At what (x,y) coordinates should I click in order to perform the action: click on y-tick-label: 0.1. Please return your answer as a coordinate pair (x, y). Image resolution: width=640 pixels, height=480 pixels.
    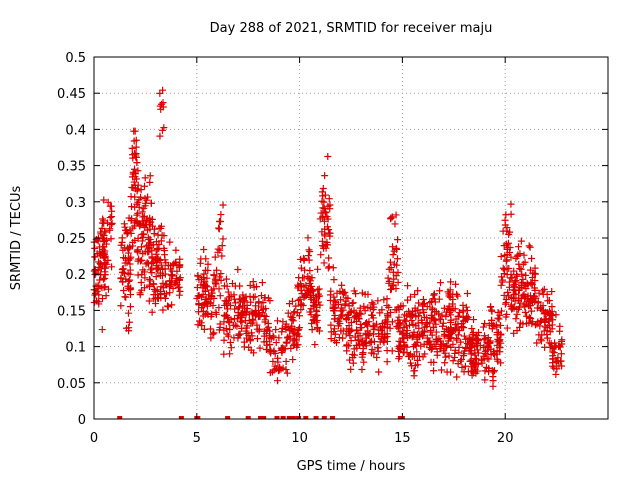
    Looking at the image, I should click on (75, 348).